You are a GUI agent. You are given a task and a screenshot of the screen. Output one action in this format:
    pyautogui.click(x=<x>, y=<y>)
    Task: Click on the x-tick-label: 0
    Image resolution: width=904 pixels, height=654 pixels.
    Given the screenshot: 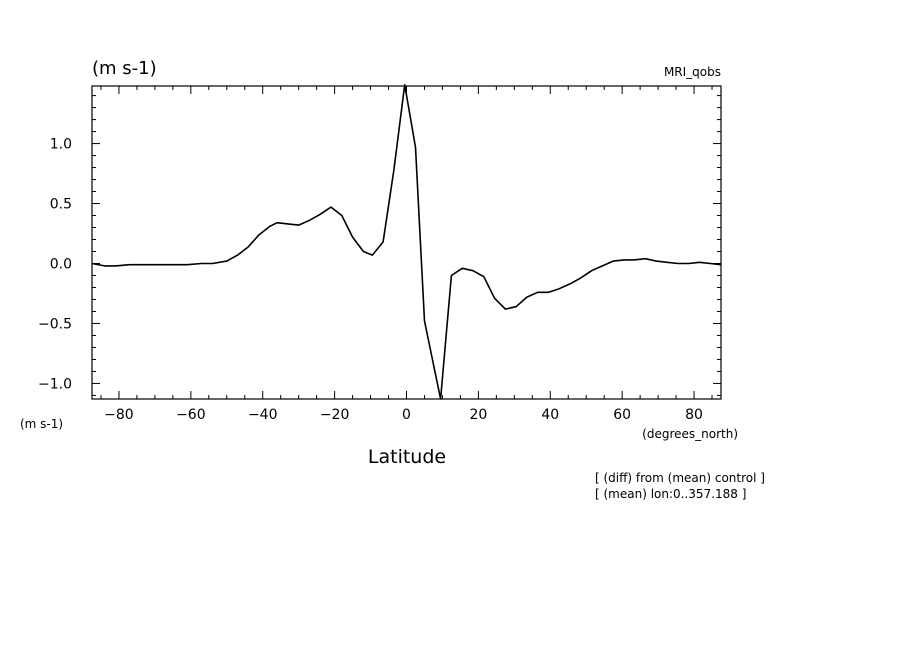 What is the action you would take?
    pyautogui.click(x=406, y=415)
    